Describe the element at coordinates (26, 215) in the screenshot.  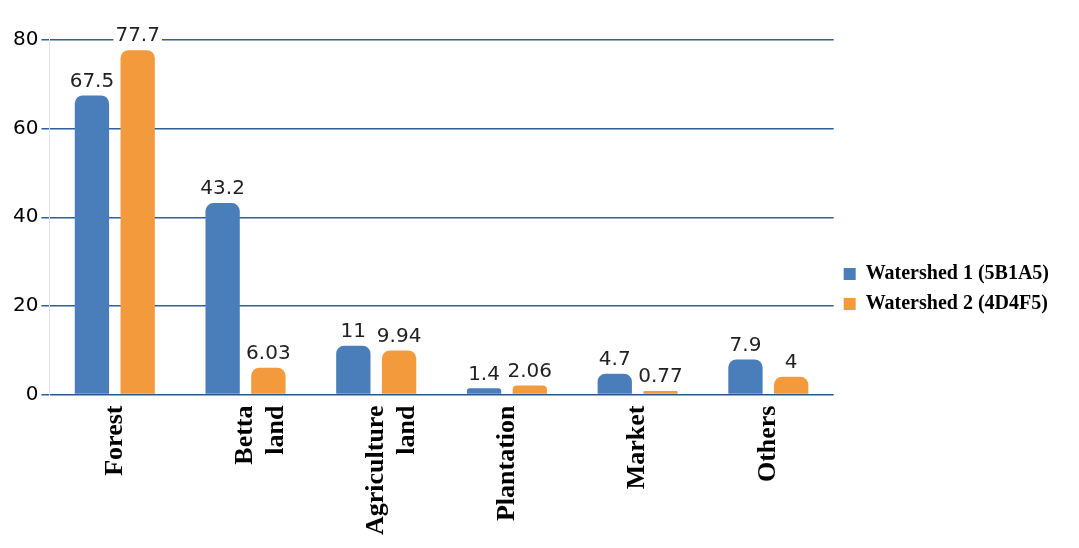
I see `y-tick-label: 40` at that location.